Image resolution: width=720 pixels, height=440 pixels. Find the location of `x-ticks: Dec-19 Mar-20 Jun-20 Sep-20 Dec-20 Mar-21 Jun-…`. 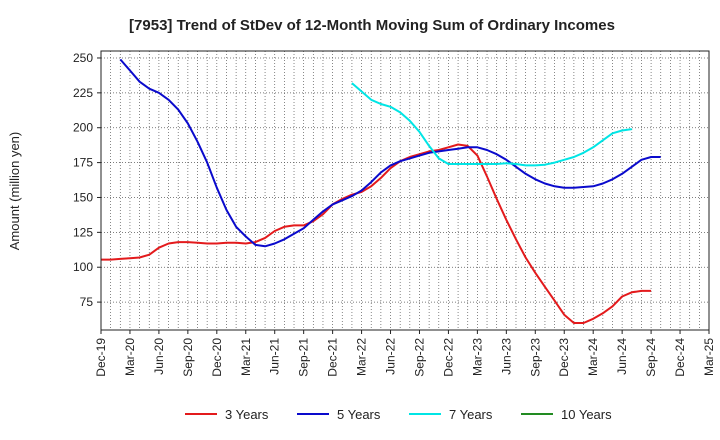

x-ticks: Dec-19 Mar-20 Jun-20 Sep-20 Dec-20 Mar-21 Jun-… is located at coordinates (405, 353).